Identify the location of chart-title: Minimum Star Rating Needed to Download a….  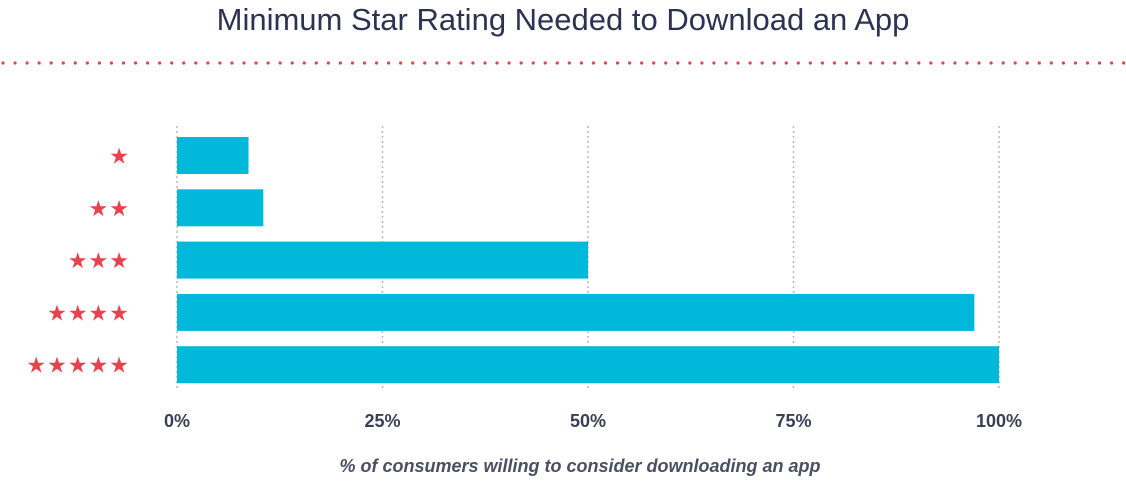
(563, 19).